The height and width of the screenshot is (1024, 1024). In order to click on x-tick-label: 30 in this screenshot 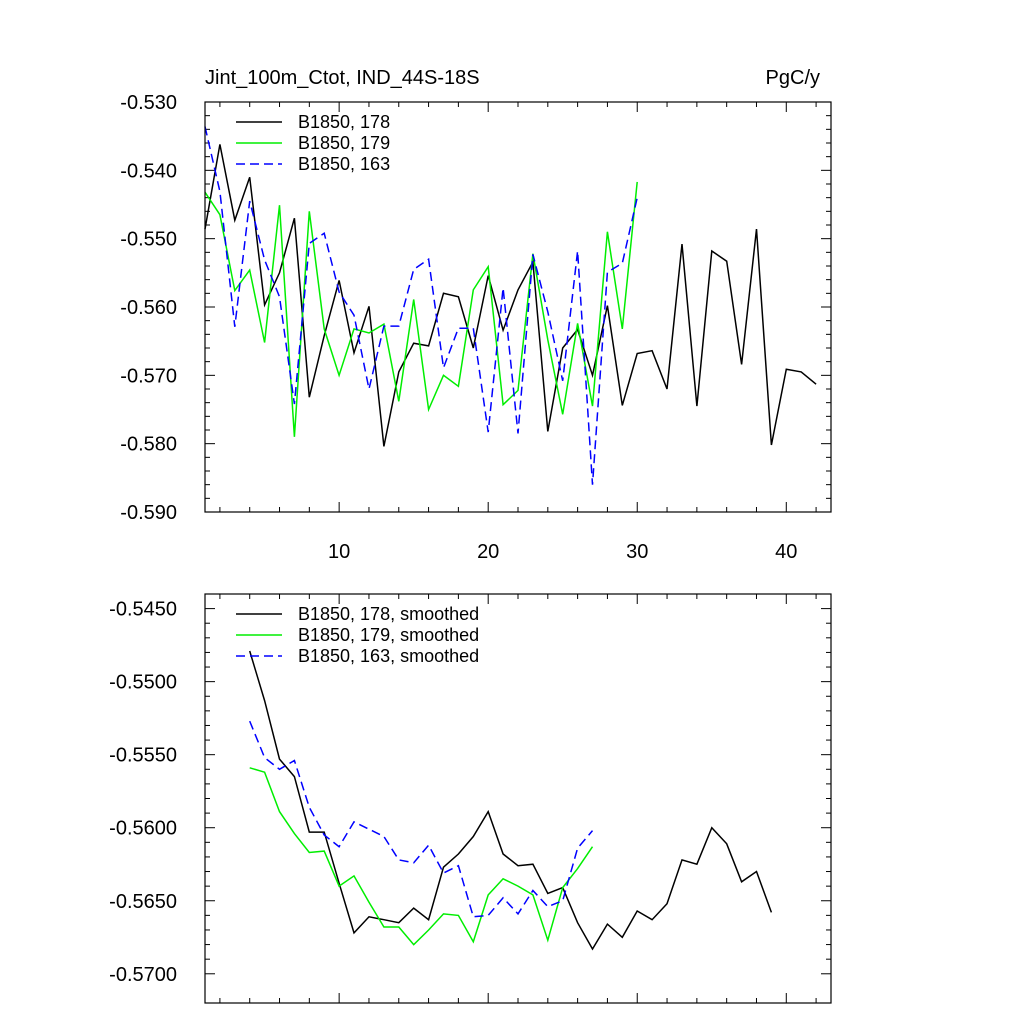, I will do `click(637, 552)`.